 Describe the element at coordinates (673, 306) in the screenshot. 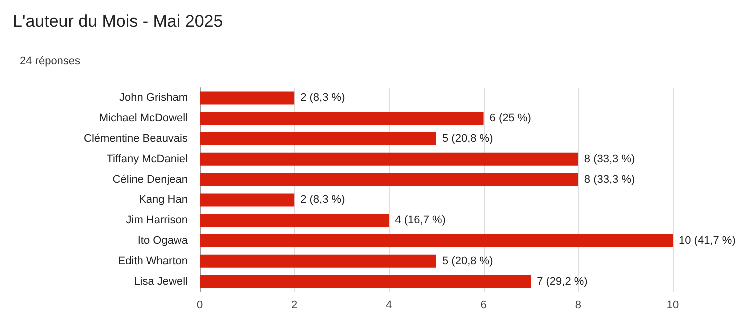

I see `x-tick-label: 10` at that location.